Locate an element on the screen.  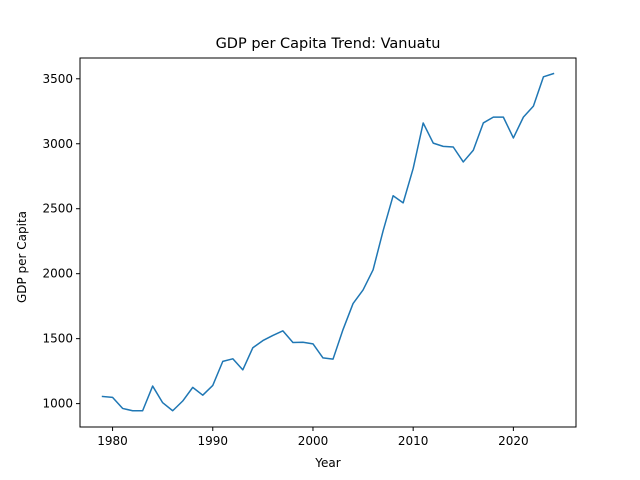
y-tick-label: 2500 is located at coordinates (57, 209).